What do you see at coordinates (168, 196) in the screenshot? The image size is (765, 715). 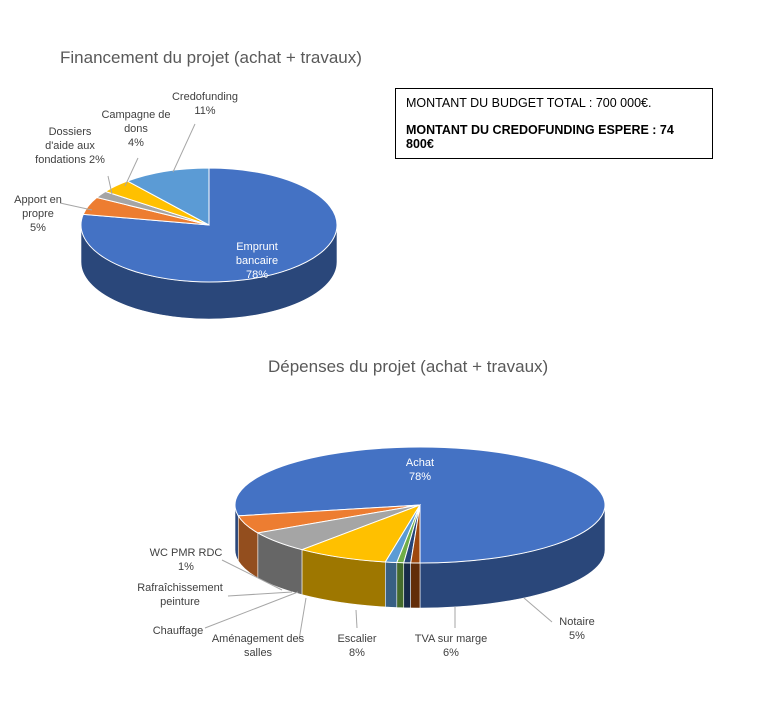 I see `pie-slice-credofunding` at bounding box center [168, 196].